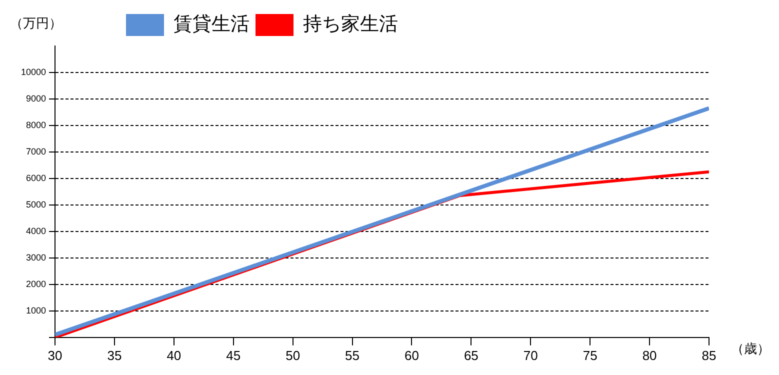  I want to click on x-tick-label: 40, so click(174, 355).